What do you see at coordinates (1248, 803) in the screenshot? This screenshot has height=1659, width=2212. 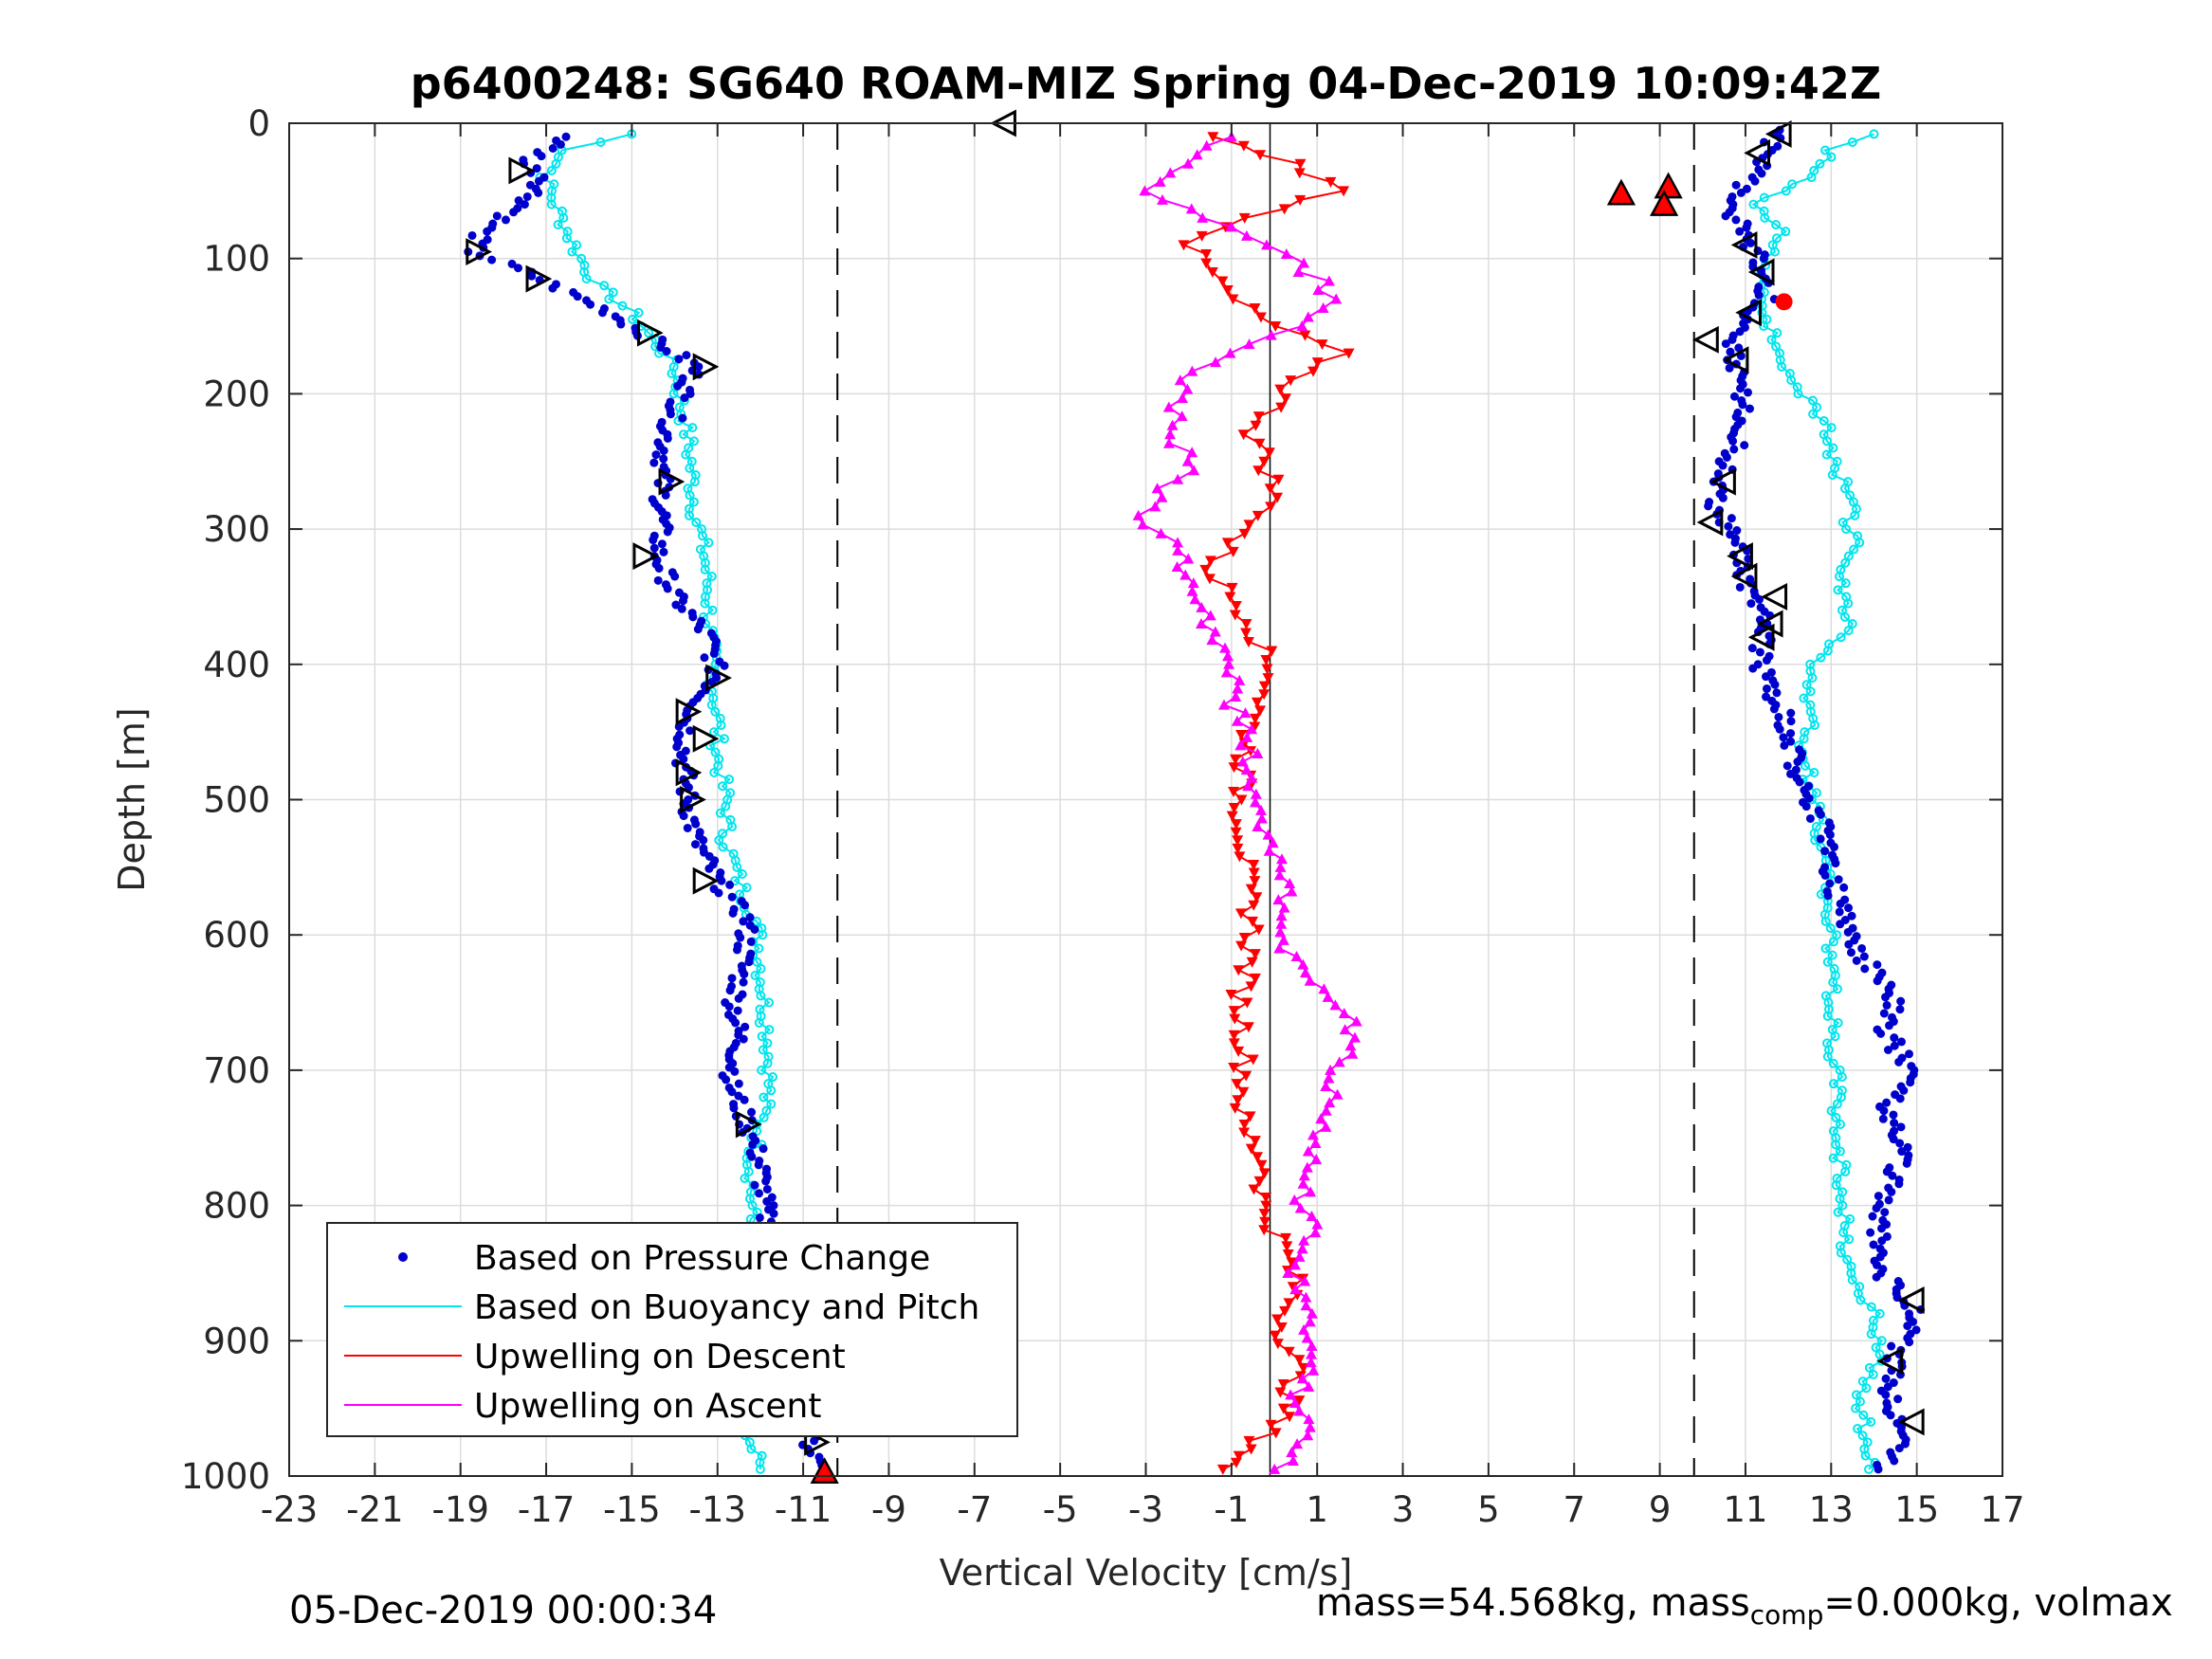 I see `upwelling-ascent-line` at bounding box center [1248, 803].